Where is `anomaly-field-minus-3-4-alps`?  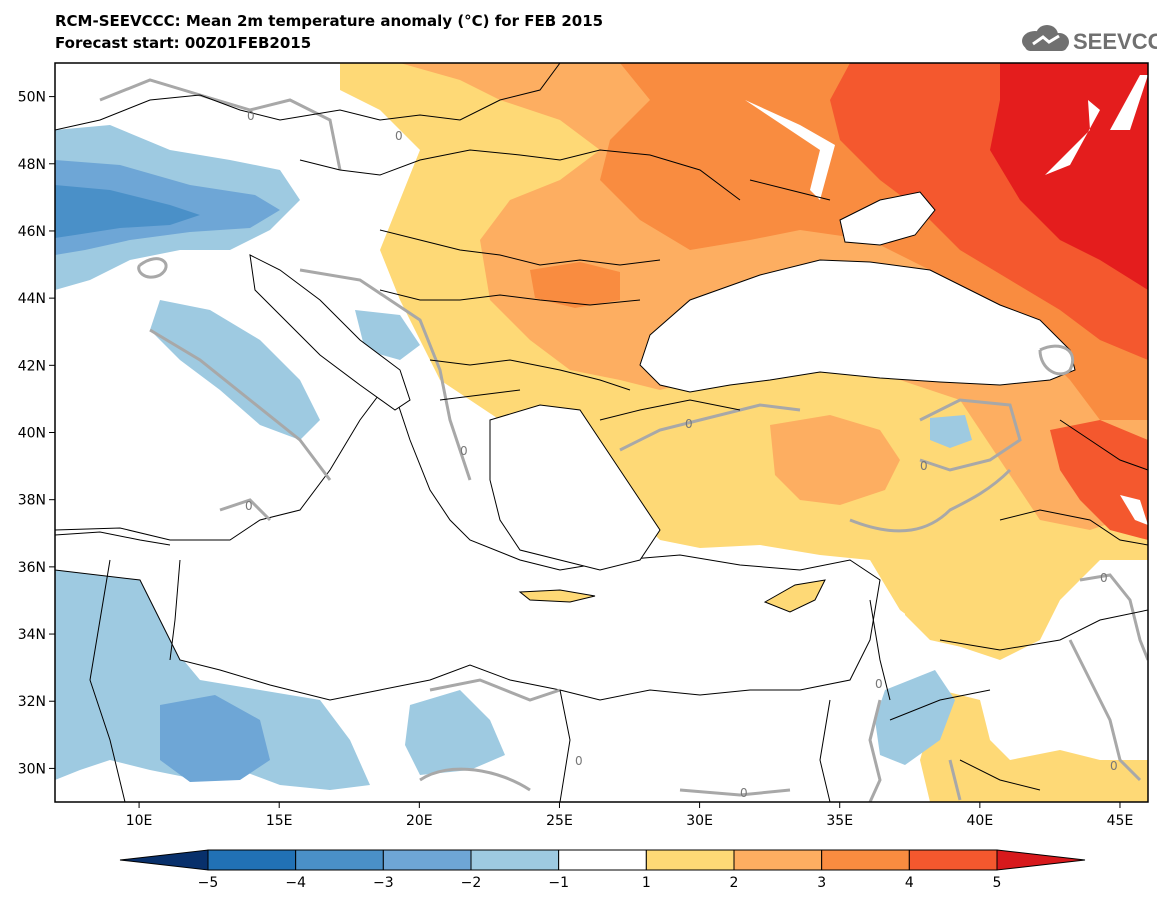 anomaly-field-minus-3-4-alps is located at coordinates (127, 211).